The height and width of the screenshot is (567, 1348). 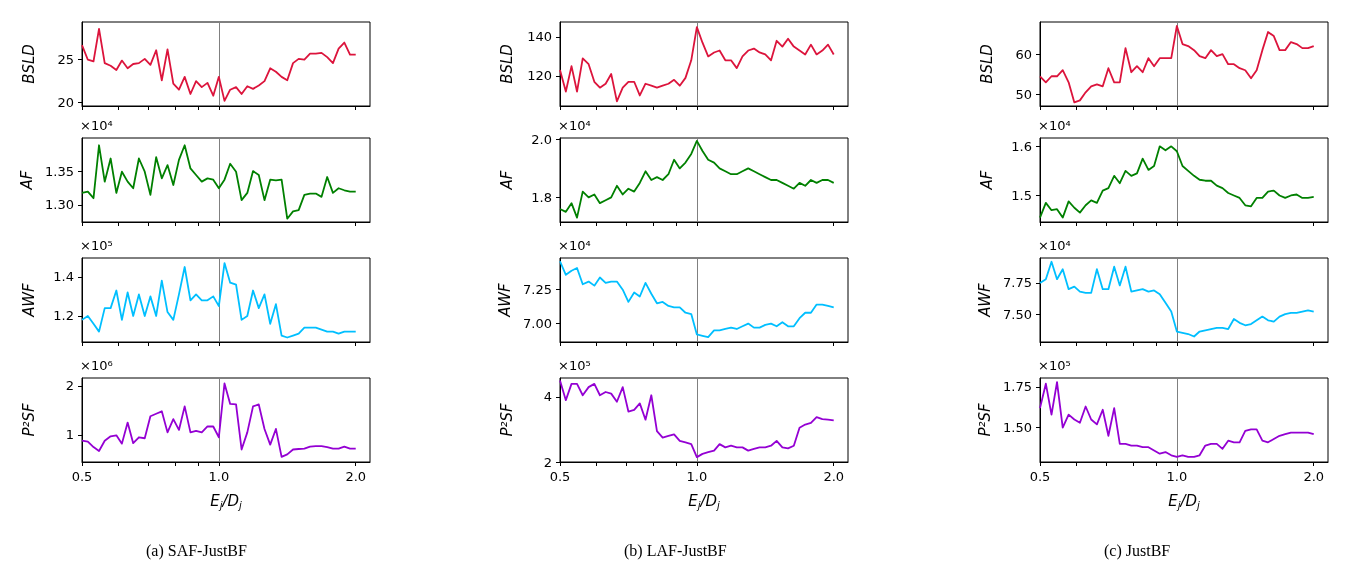 I want to click on y-tick-label: 1.30, so click(x=59, y=205).